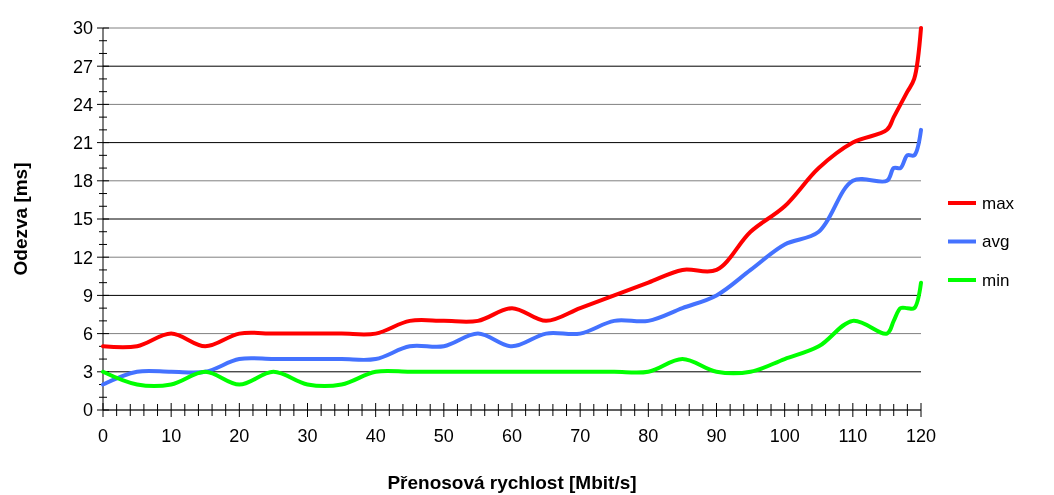 The height and width of the screenshot is (495, 1054). I want to click on y-tick-label: 6, so click(87, 333).